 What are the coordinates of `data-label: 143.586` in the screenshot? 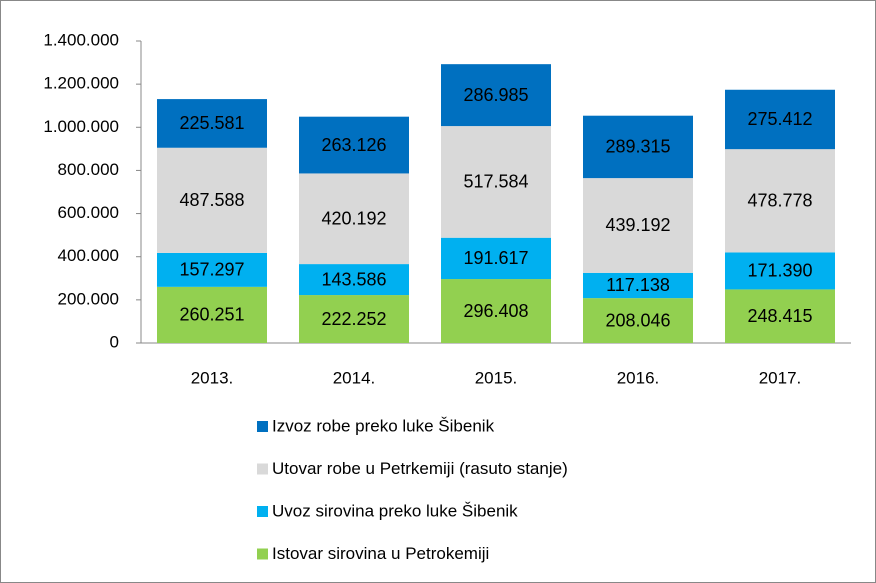 It's located at (353, 279).